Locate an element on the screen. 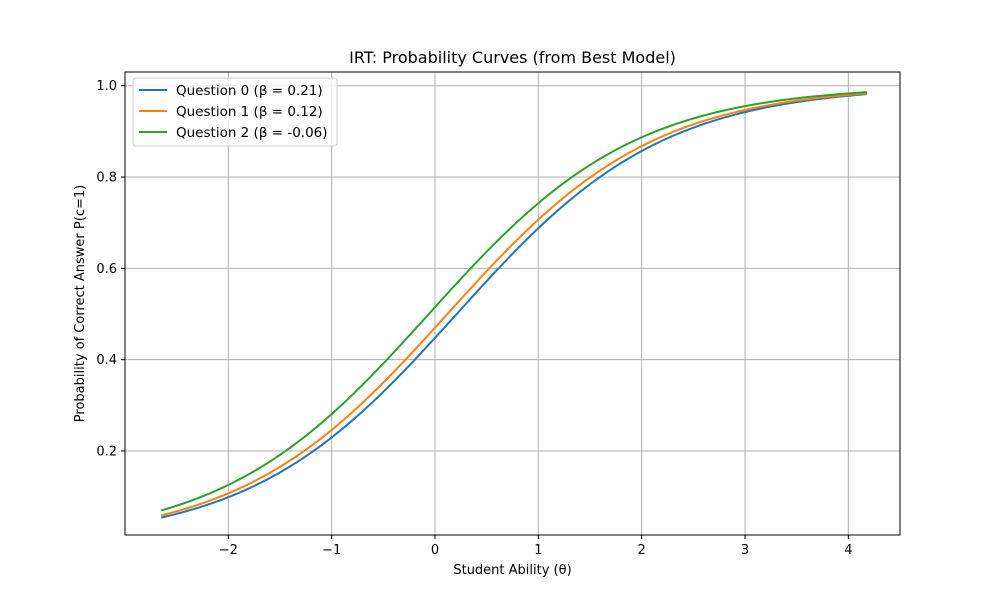  x-ticks: −2 −1 0 1 2 3 4 is located at coordinates (535, 546).